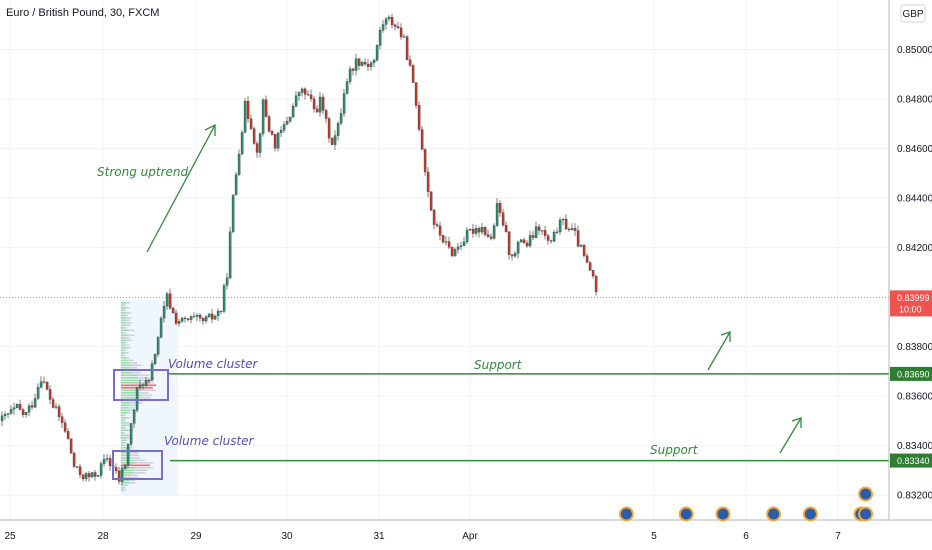 The image size is (932, 550). Describe the element at coordinates (790, 435) in the screenshot. I see `support-arrow-2-line` at that location.